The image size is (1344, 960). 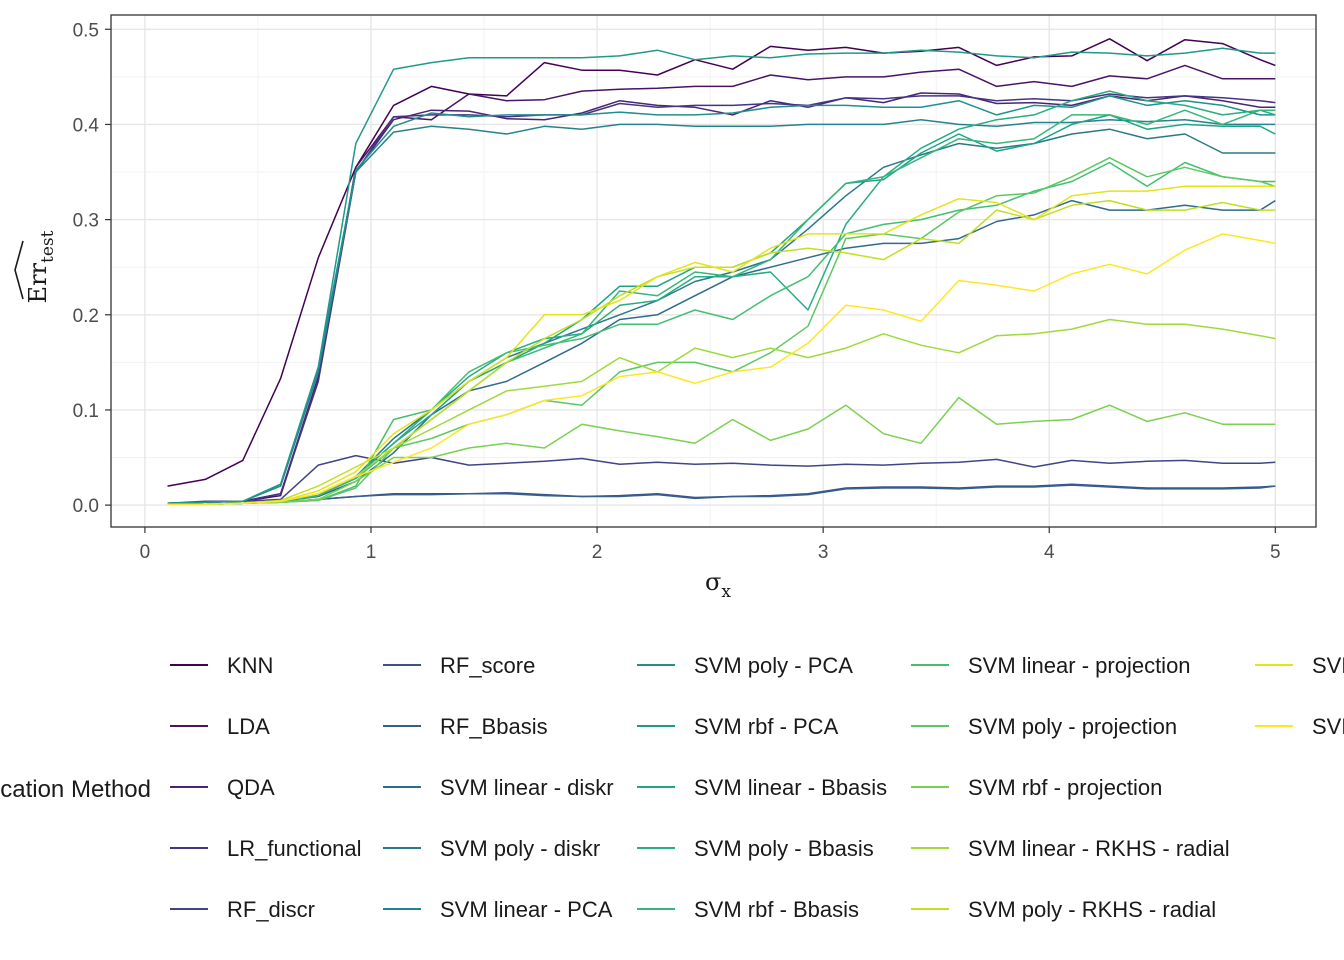 I want to click on legend-label-svm-linear-projection: SVM linear - projection, so click(x=1079, y=665).